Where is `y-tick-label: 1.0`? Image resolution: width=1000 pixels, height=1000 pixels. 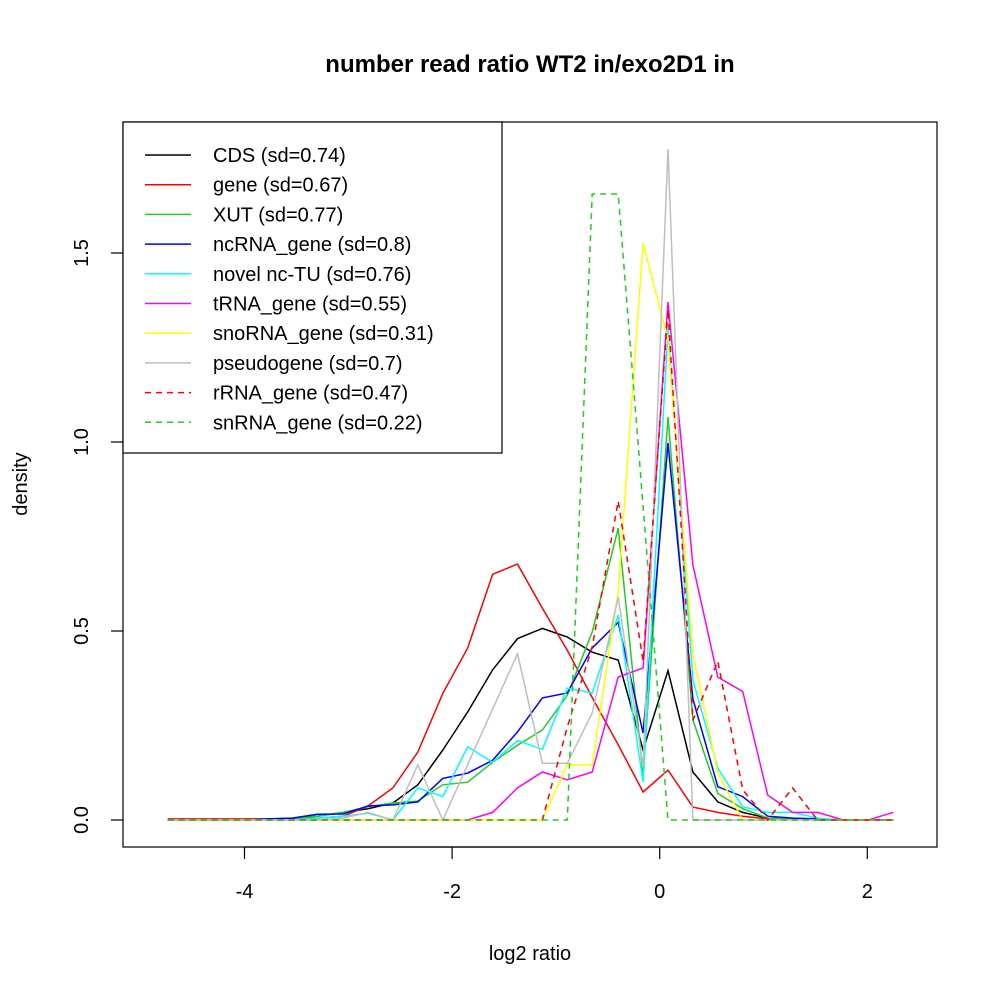 y-tick-label: 1.0 is located at coordinates (82, 442).